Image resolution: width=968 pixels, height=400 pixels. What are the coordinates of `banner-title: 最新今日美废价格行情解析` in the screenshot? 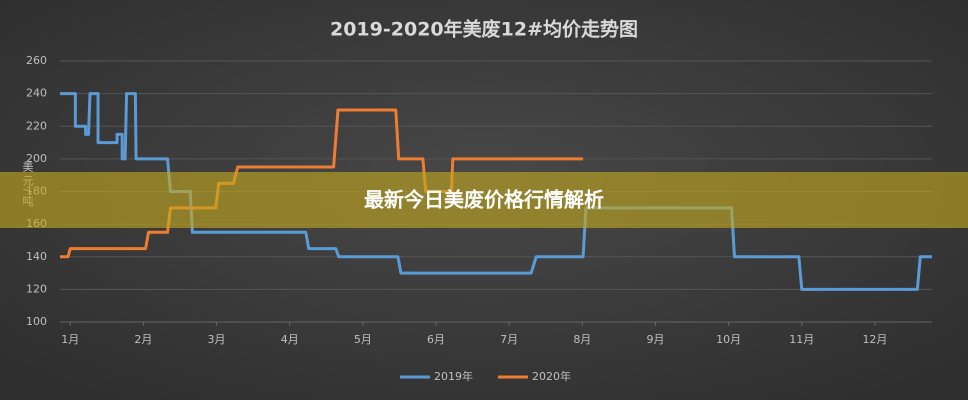 It's located at (484, 200).